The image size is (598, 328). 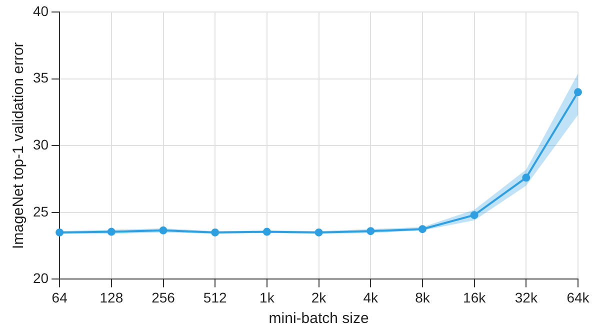 I want to click on y-tick-label: 20, so click(x=40, y=278).